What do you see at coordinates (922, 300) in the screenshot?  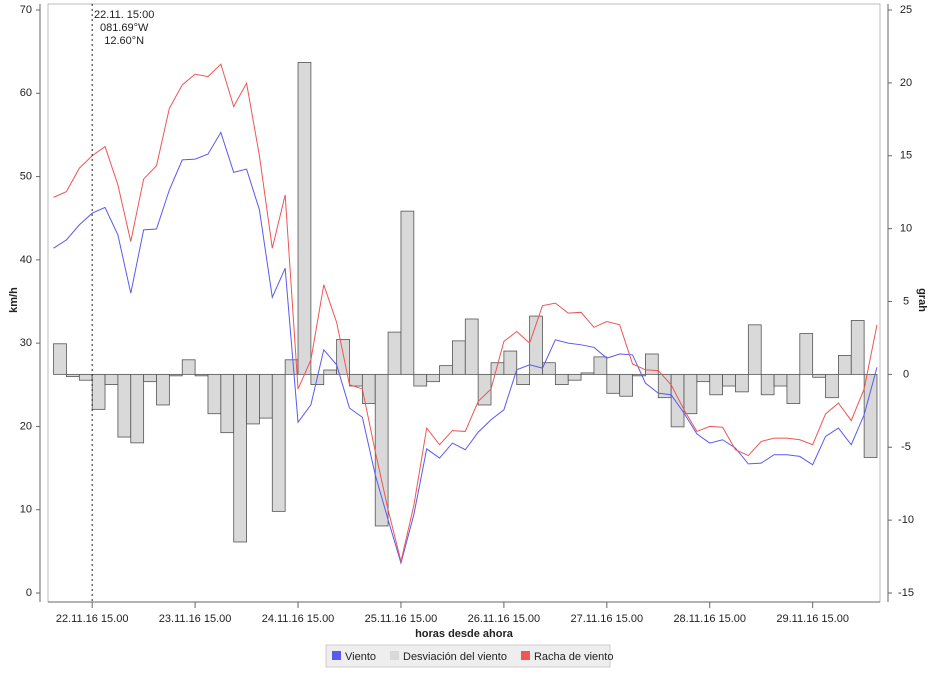 I see `y2-axis-label: grah` at bounding box center [922, 300].